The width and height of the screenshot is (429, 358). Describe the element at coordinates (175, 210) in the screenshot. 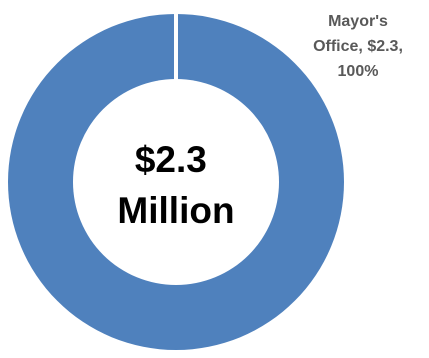

I see `center-total-unit: Million` at that location.